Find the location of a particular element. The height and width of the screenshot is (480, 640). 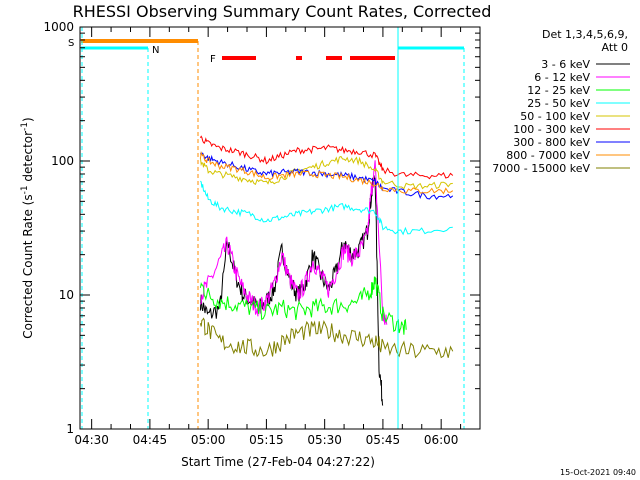

series-line-12-25-kev is located at coordinates (303, 305).